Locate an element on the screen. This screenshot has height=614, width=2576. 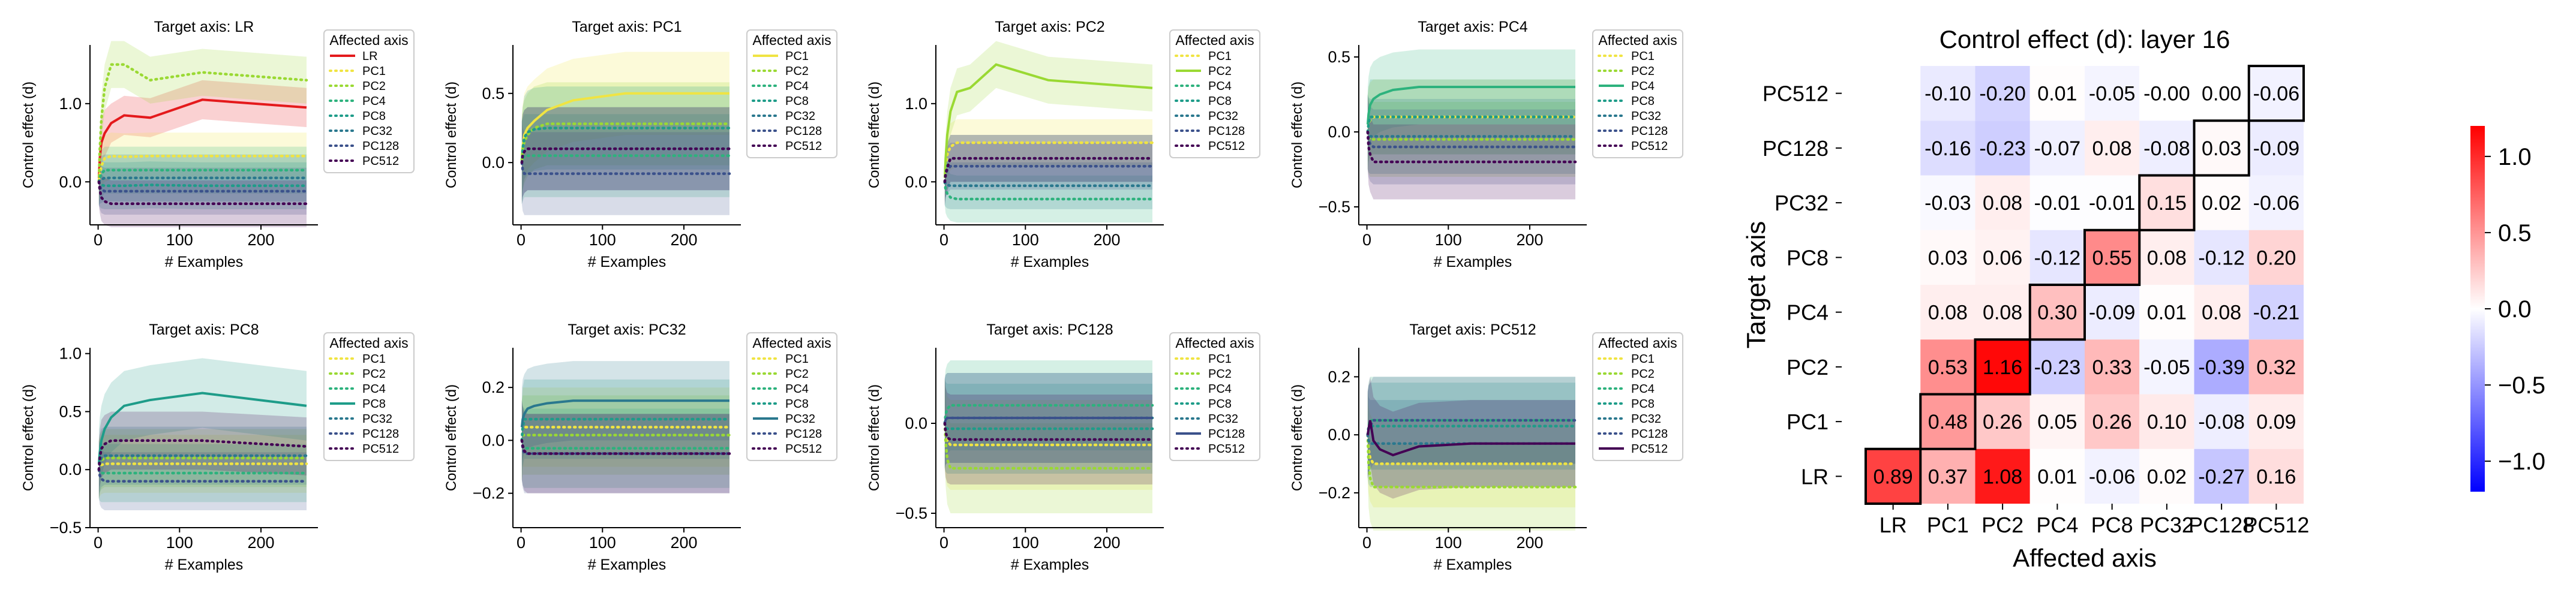
y-tick-label: −0.5 is located at coordinates (66, 528).